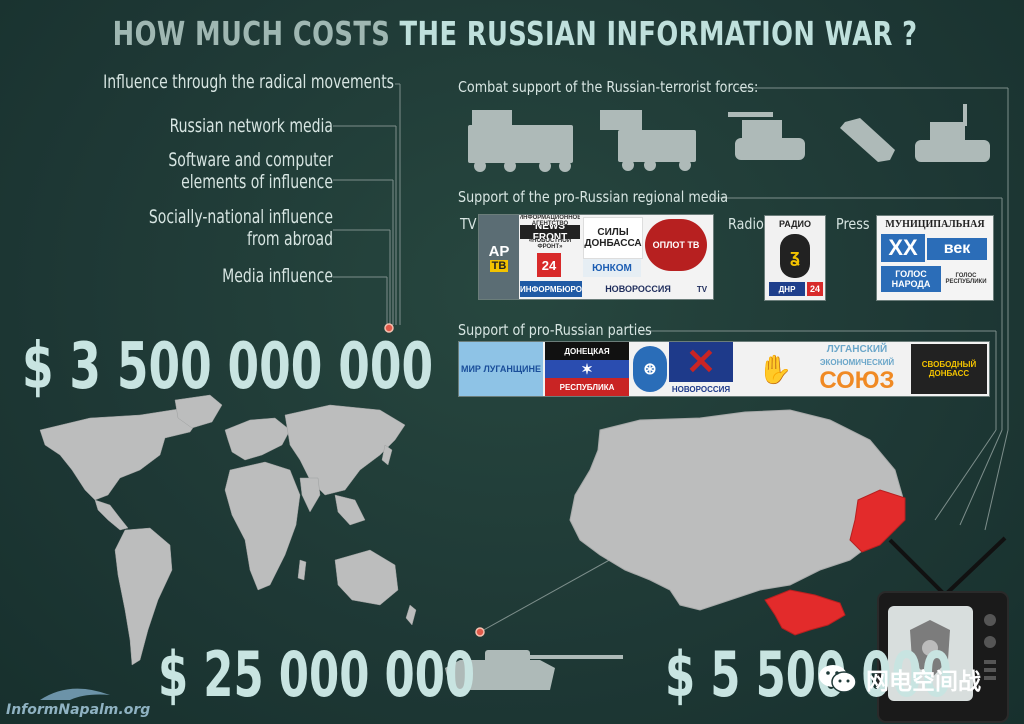  I want to click on logo-xx: XX, so click(903, 248).